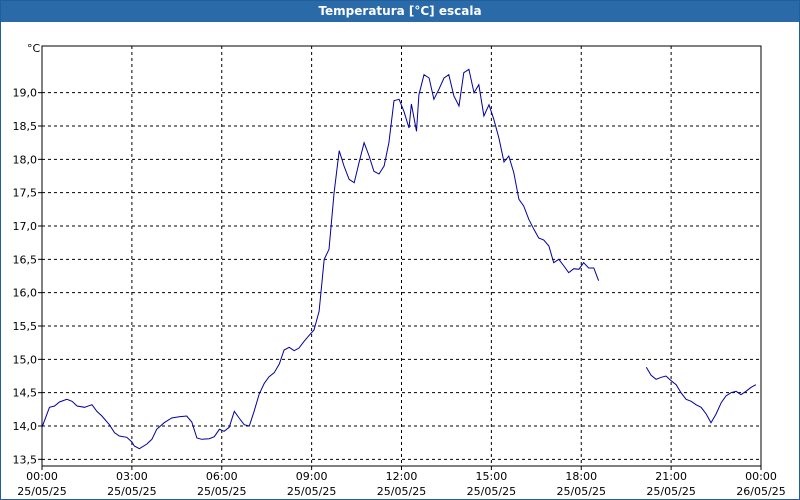 The width and height of the screenshot is (800, 500). What do you see at coordinates (25, 259) in the screenshot?
I see `y-tick-label: 16,5` at bounding box center [25, 259].